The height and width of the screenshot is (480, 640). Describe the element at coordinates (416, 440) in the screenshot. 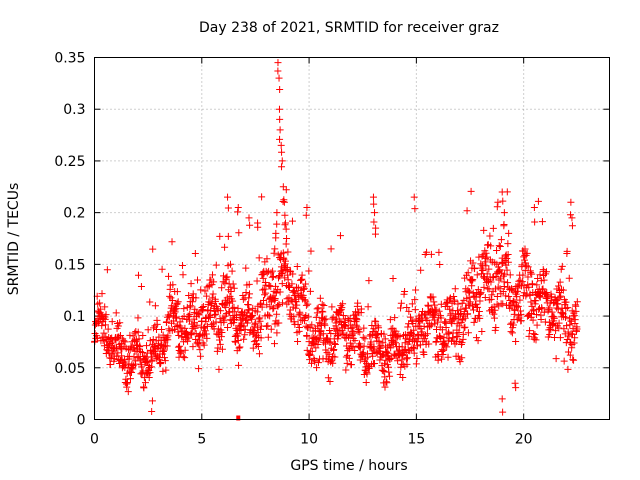

I see `x-tick-label: 15` at that location.